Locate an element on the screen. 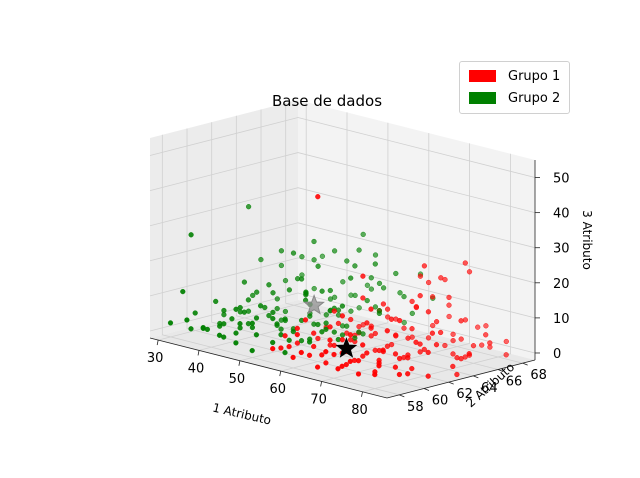  y-tick-label: 64 is located at coordinates (489, 388).